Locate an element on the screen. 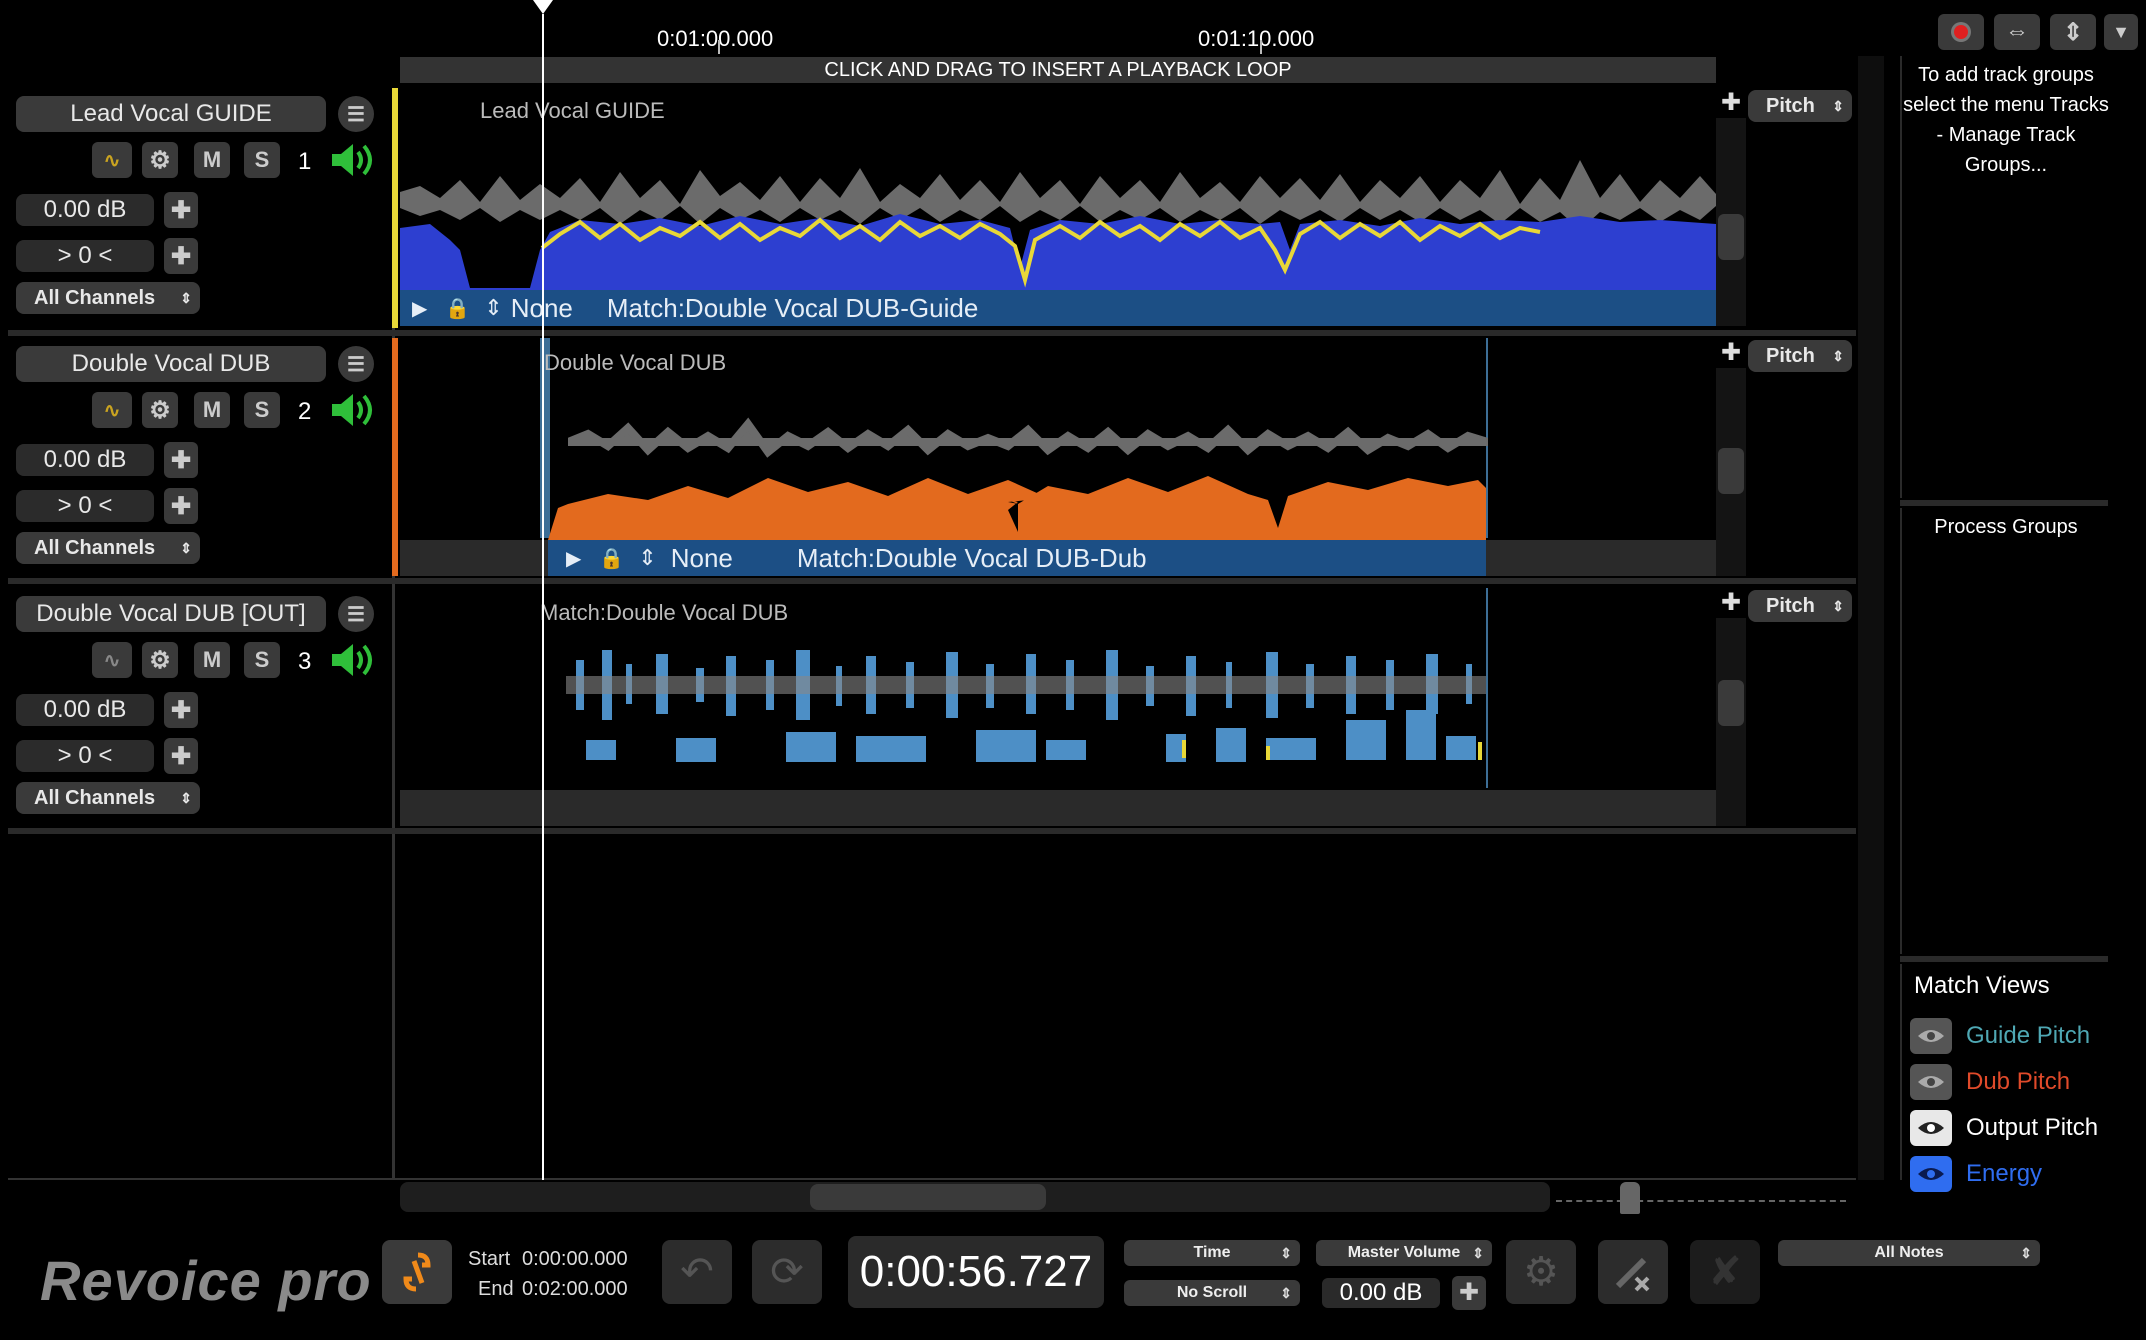  link-button is located at coordinates (417, 1272).